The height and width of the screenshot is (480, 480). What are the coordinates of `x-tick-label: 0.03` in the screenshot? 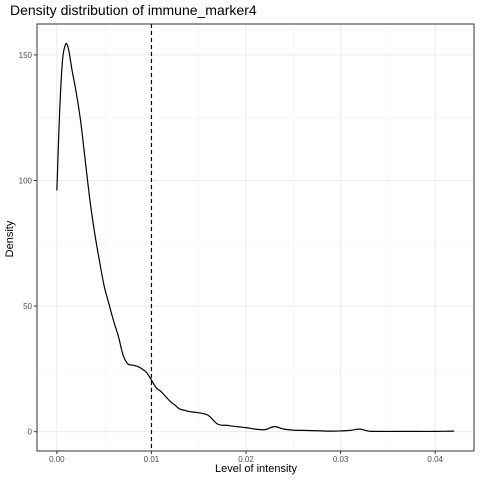 It's located at (341, 459).